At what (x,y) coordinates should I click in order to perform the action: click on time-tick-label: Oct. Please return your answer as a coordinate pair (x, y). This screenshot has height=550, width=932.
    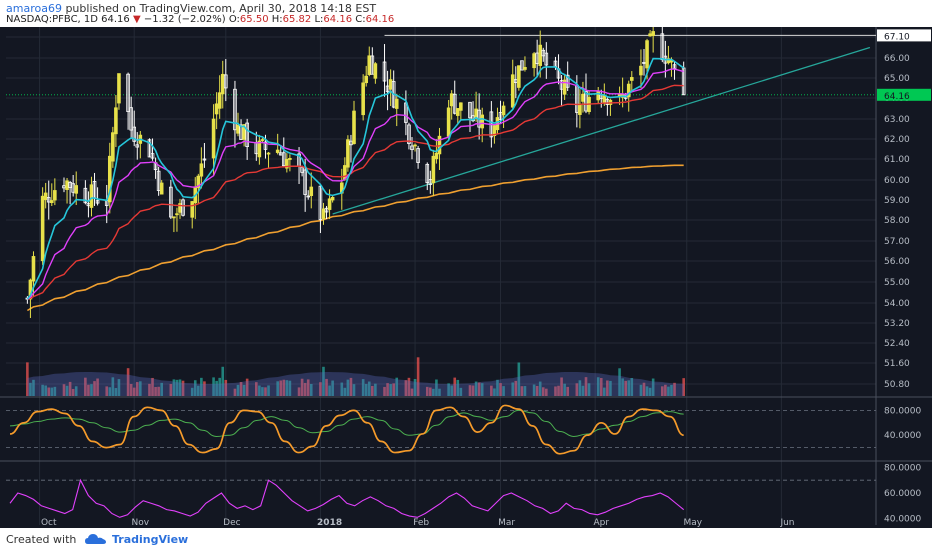
    Looking at the image, I should click on (49, 523).